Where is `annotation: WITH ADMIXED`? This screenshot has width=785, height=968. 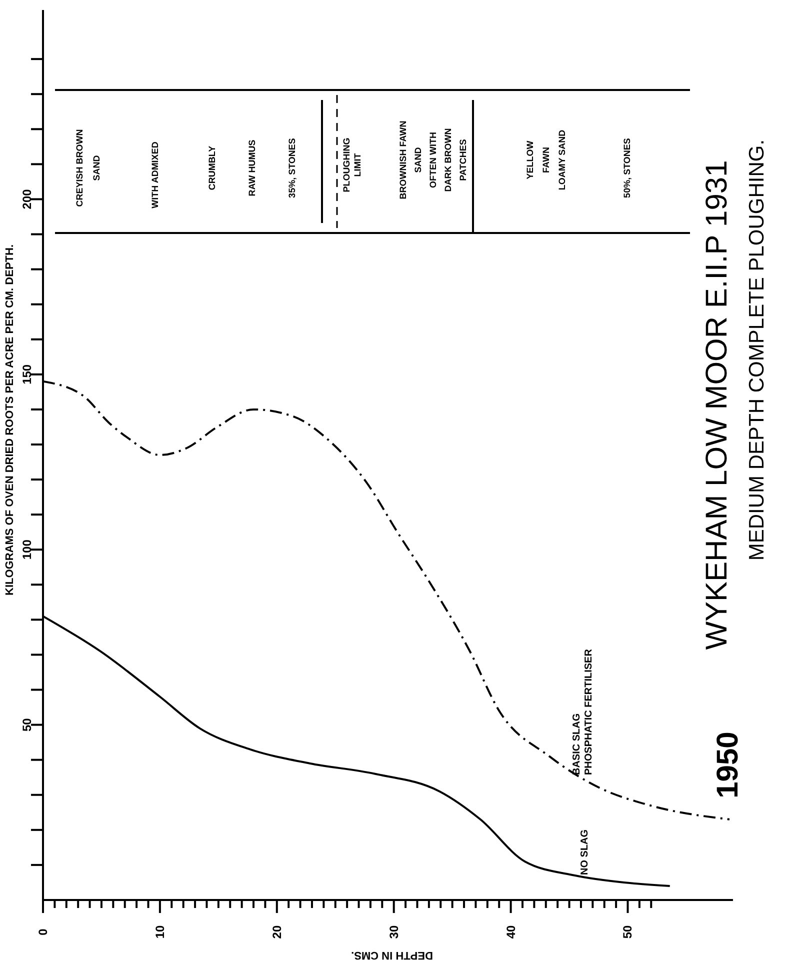 annotation: WITH ADMIXED is located at coordinates (155, 174).